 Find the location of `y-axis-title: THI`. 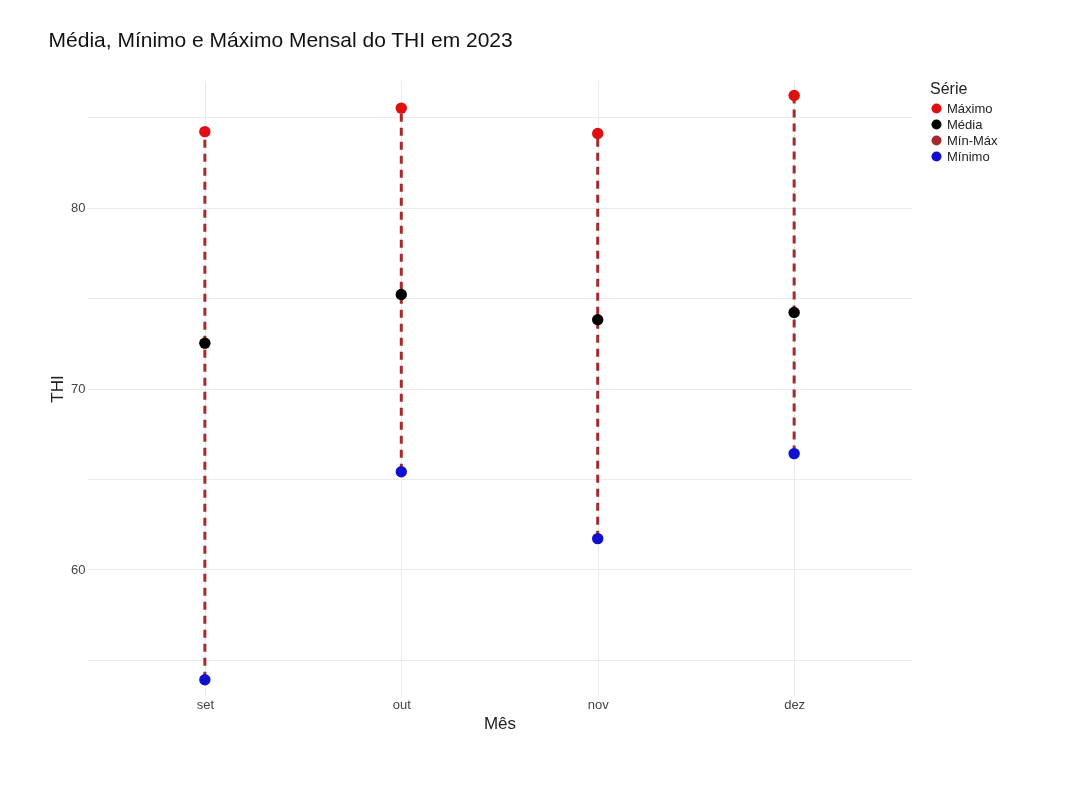

y-axis-title: THI is located at coordinates (58, 389).